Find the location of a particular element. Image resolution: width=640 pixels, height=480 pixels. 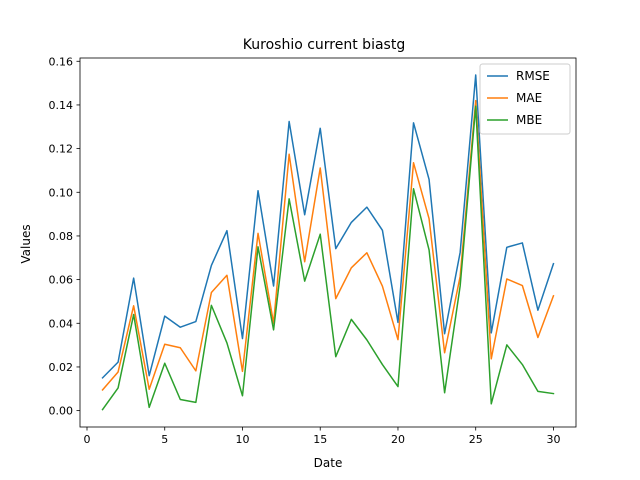

y-tick-label: 0.08 is located at coordinates (61, 236).